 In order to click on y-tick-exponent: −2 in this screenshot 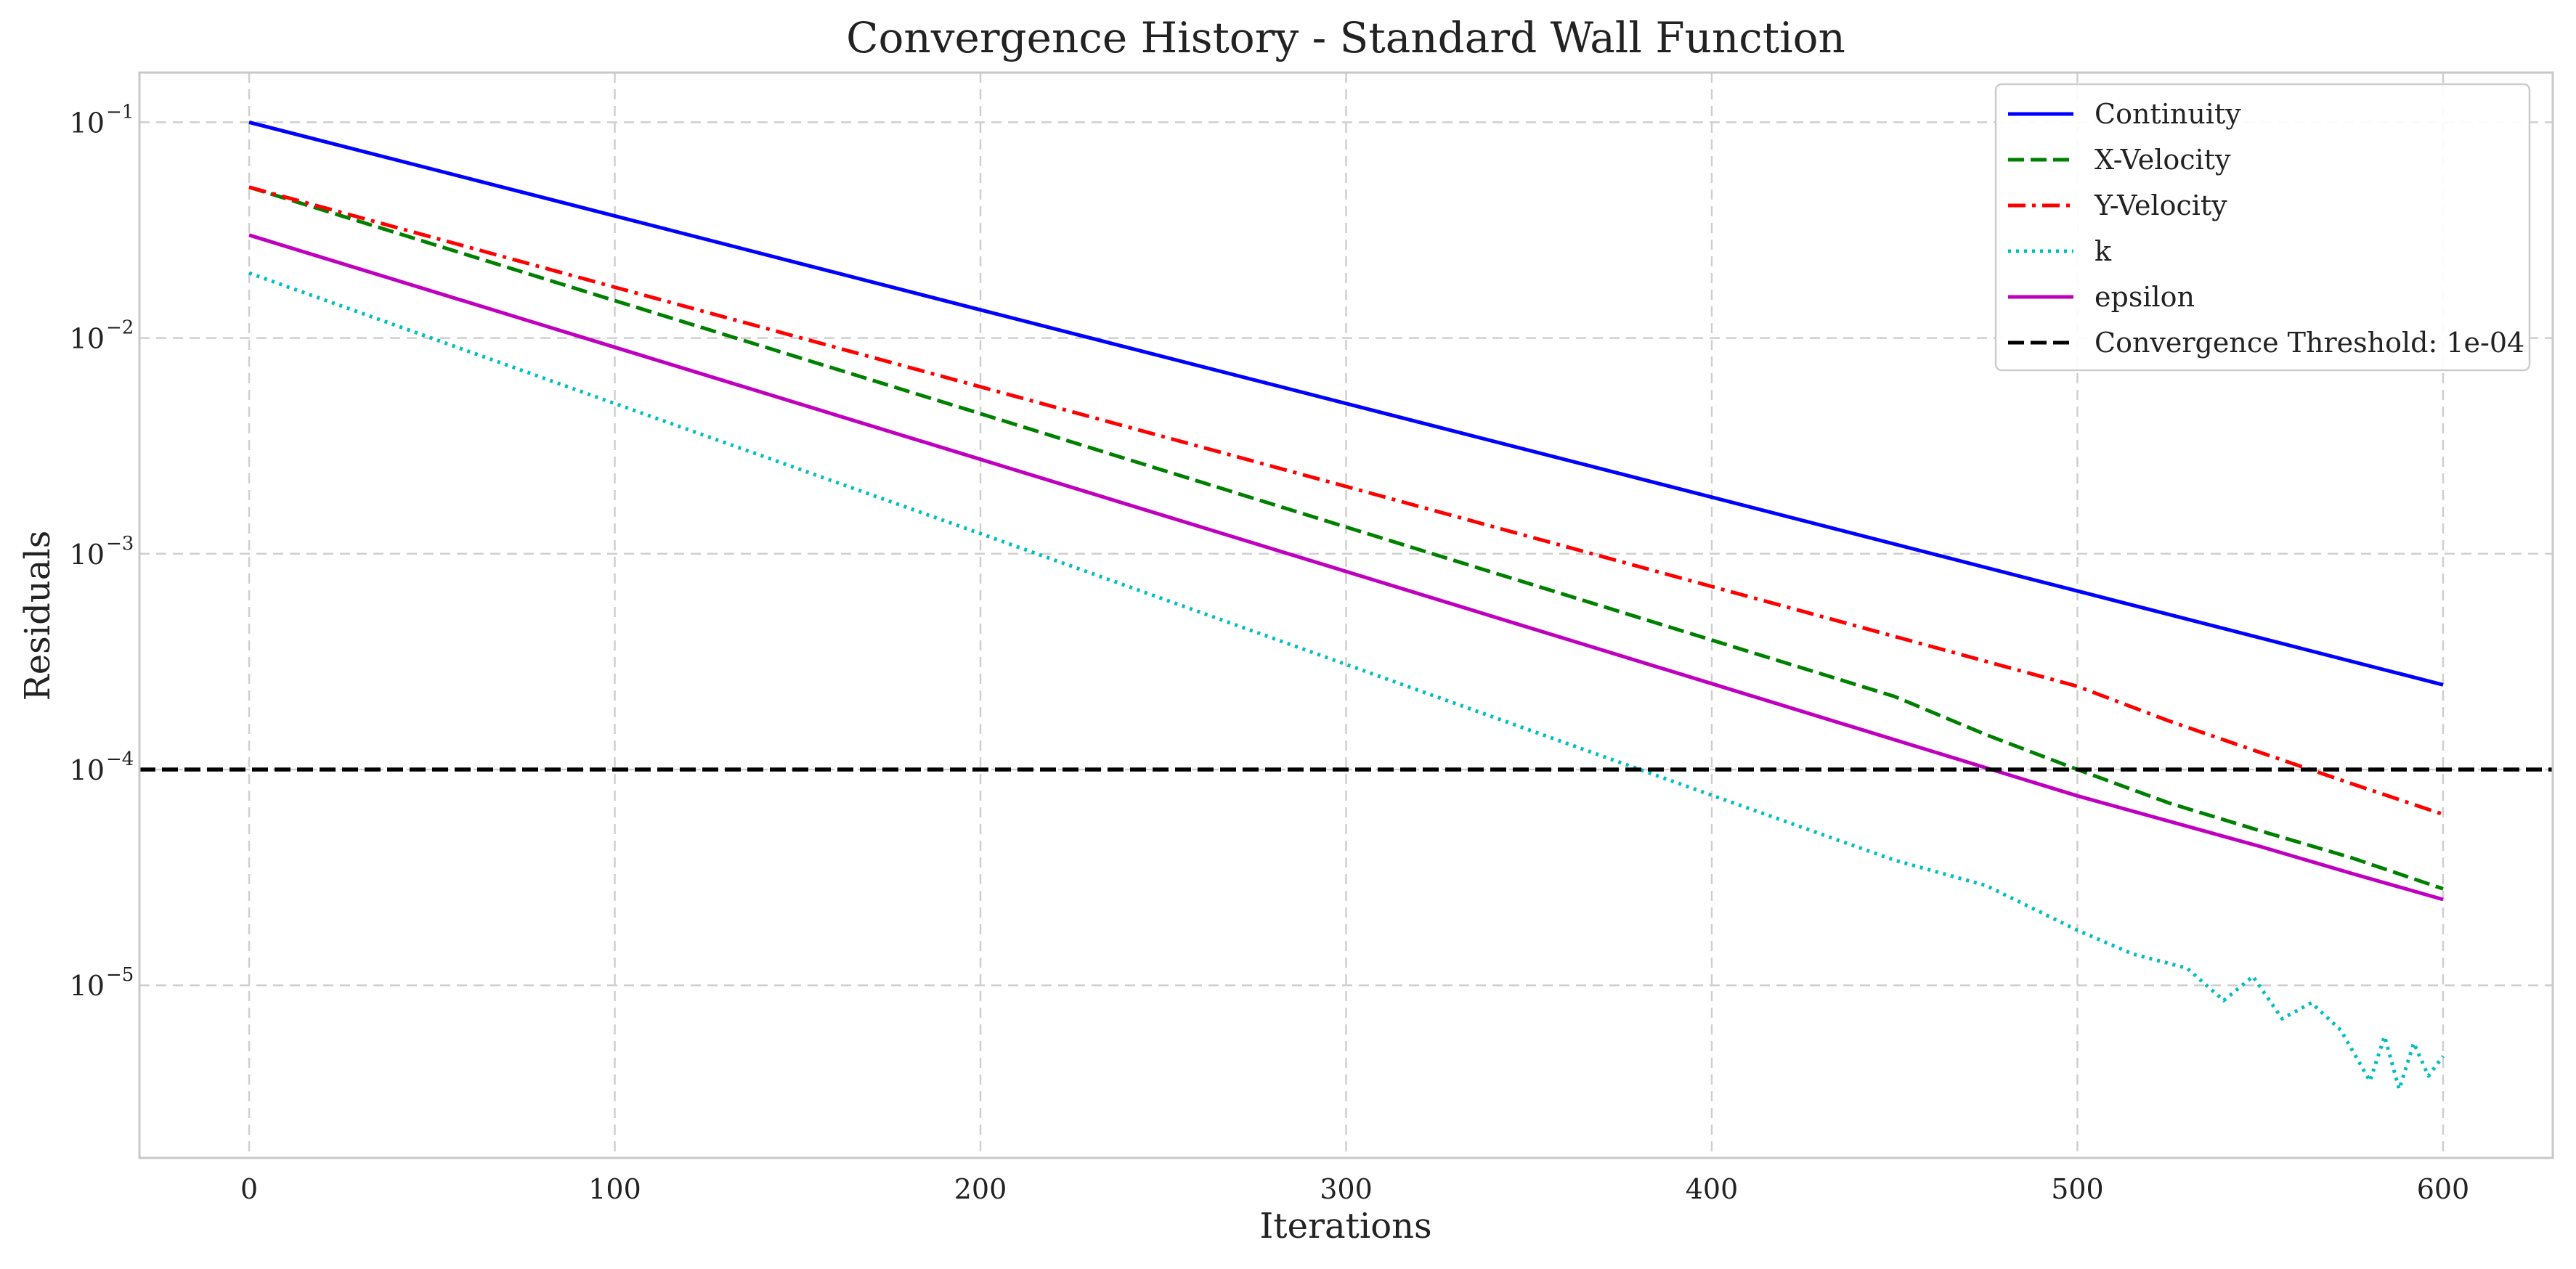, I will do `click(120, 328)`.